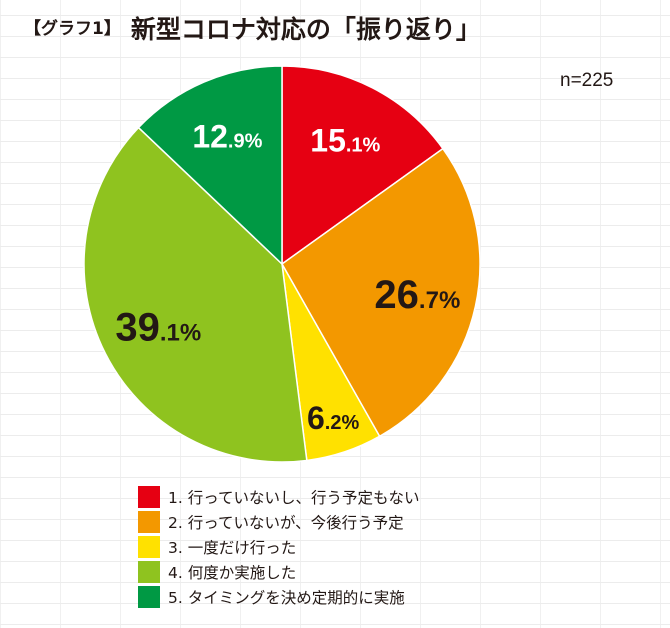  Describe the element at coordinates (417, 295) in the screenshot. I see `data-label-2: 26.7%` at that location.